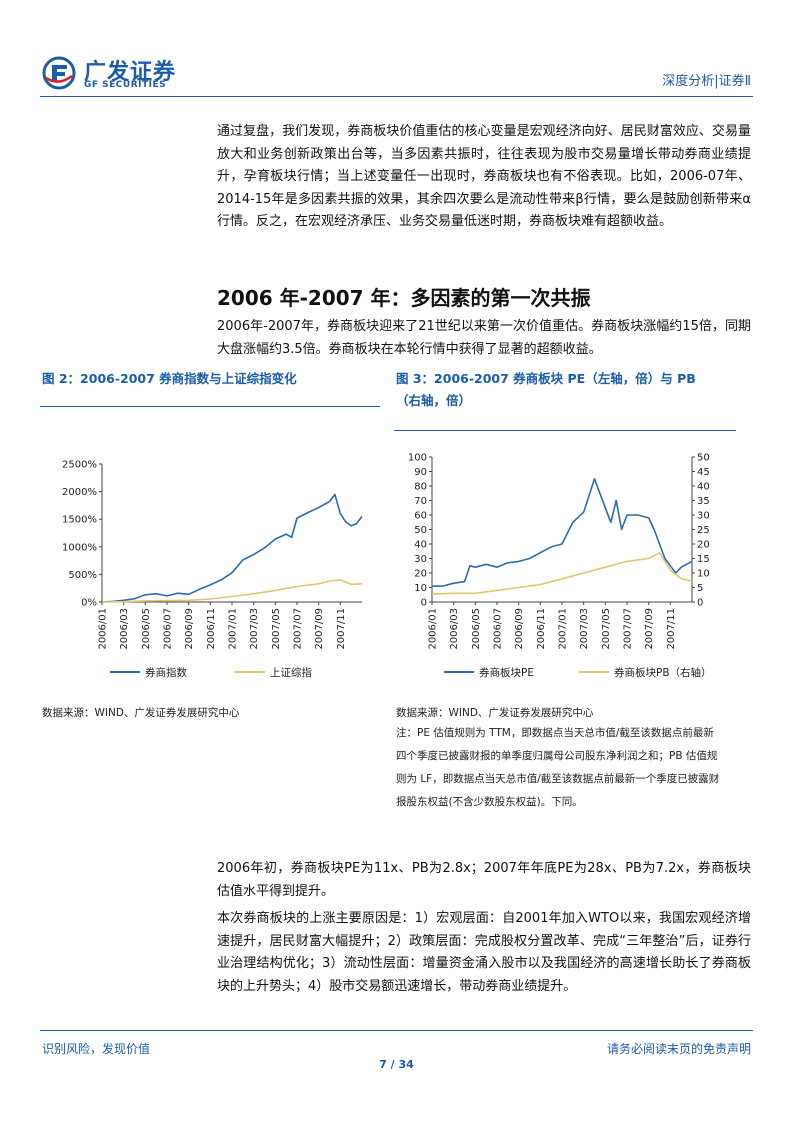 This screenshot has height=1122, width=793. What do you see at coordinates (96, 1049) in the screenshot?
I see `footer-slogan: 识别风险，发现价值` at bounding box center [96, 1049].